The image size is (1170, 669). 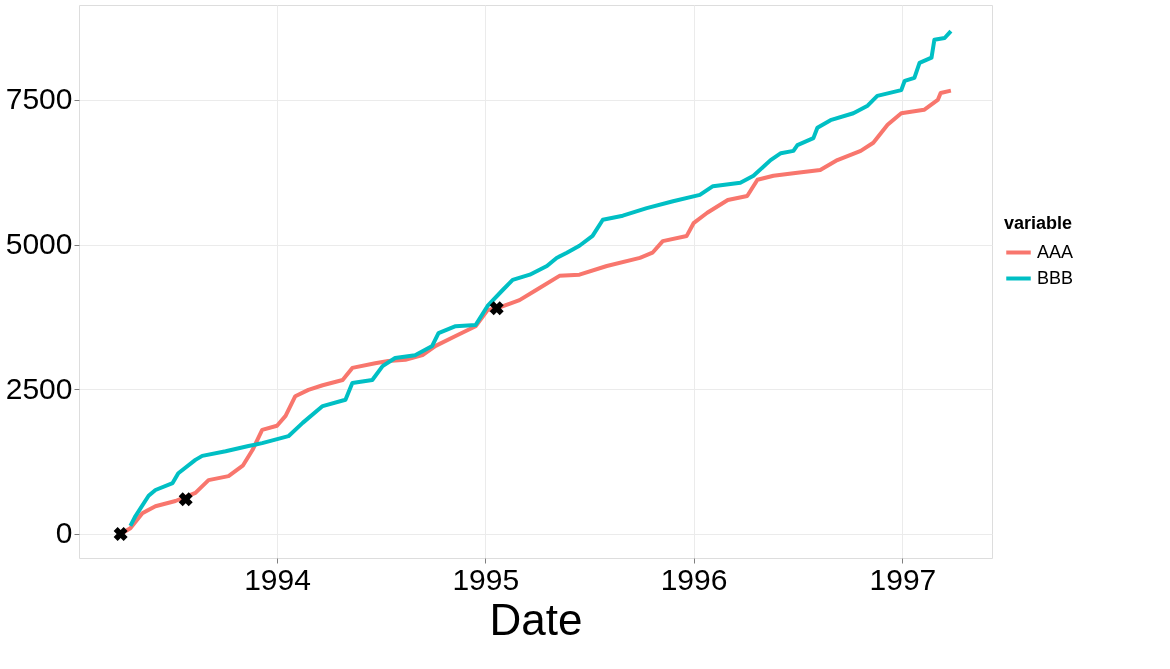 What do you see at coordinates (64, 533) in the screenshot?
I see `y-tick-label: 0` at bounding box center [64, 533].